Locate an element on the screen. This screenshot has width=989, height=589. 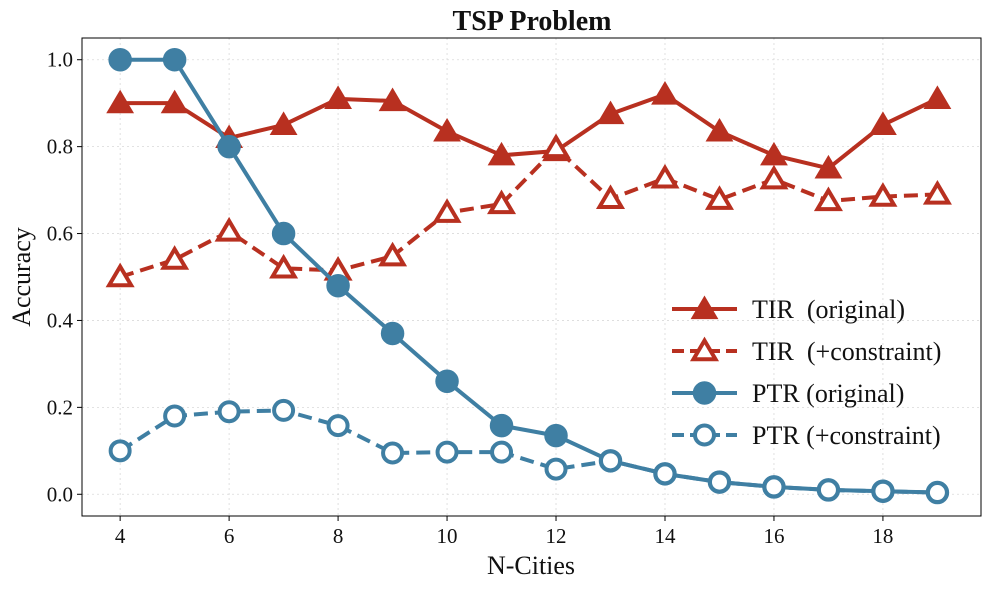
legend-entry-tir-original: TIR (original) is located at coordinates (788, 309).